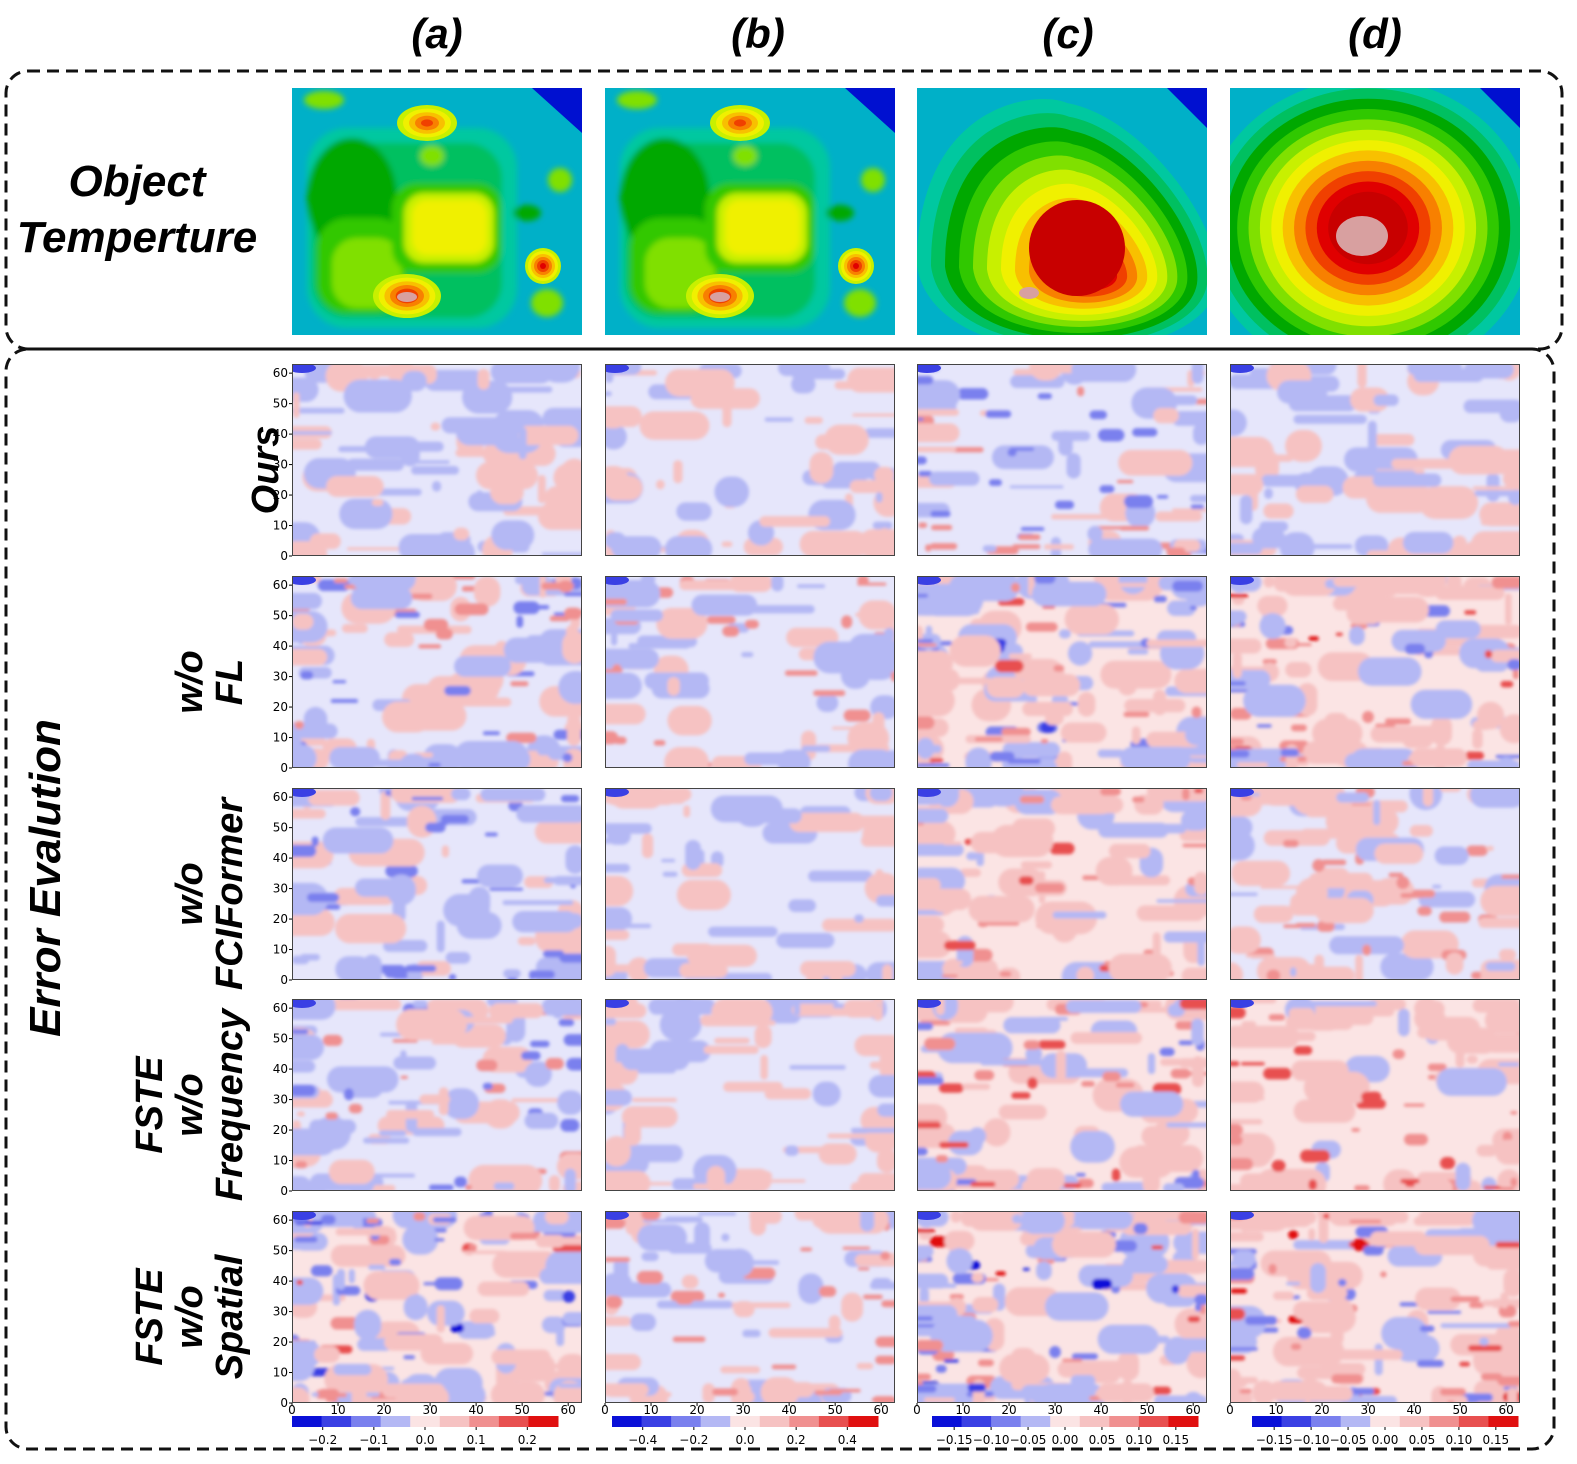 The height and width of the screenshot is (1464, 1577). I want to click on error-map-r1-c3, so click(1375, 672).